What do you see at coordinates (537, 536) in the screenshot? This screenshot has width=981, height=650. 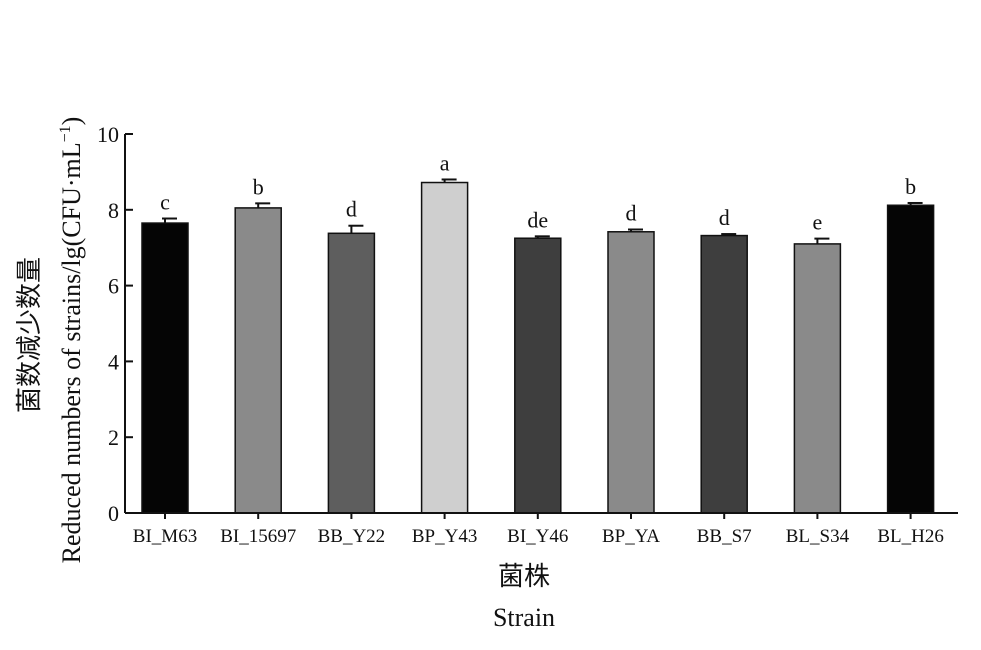 I see `x-tick-label: BI_Y46` at bounding box center [537, 536].